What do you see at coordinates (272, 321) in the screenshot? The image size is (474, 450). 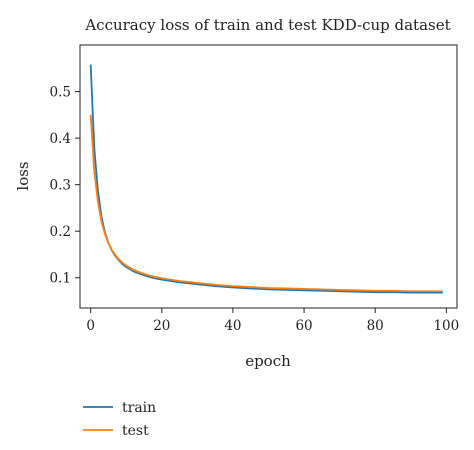 I see `x-axis-ticks: 0 20 40 60 80 100` at bounding box center [272, 321].